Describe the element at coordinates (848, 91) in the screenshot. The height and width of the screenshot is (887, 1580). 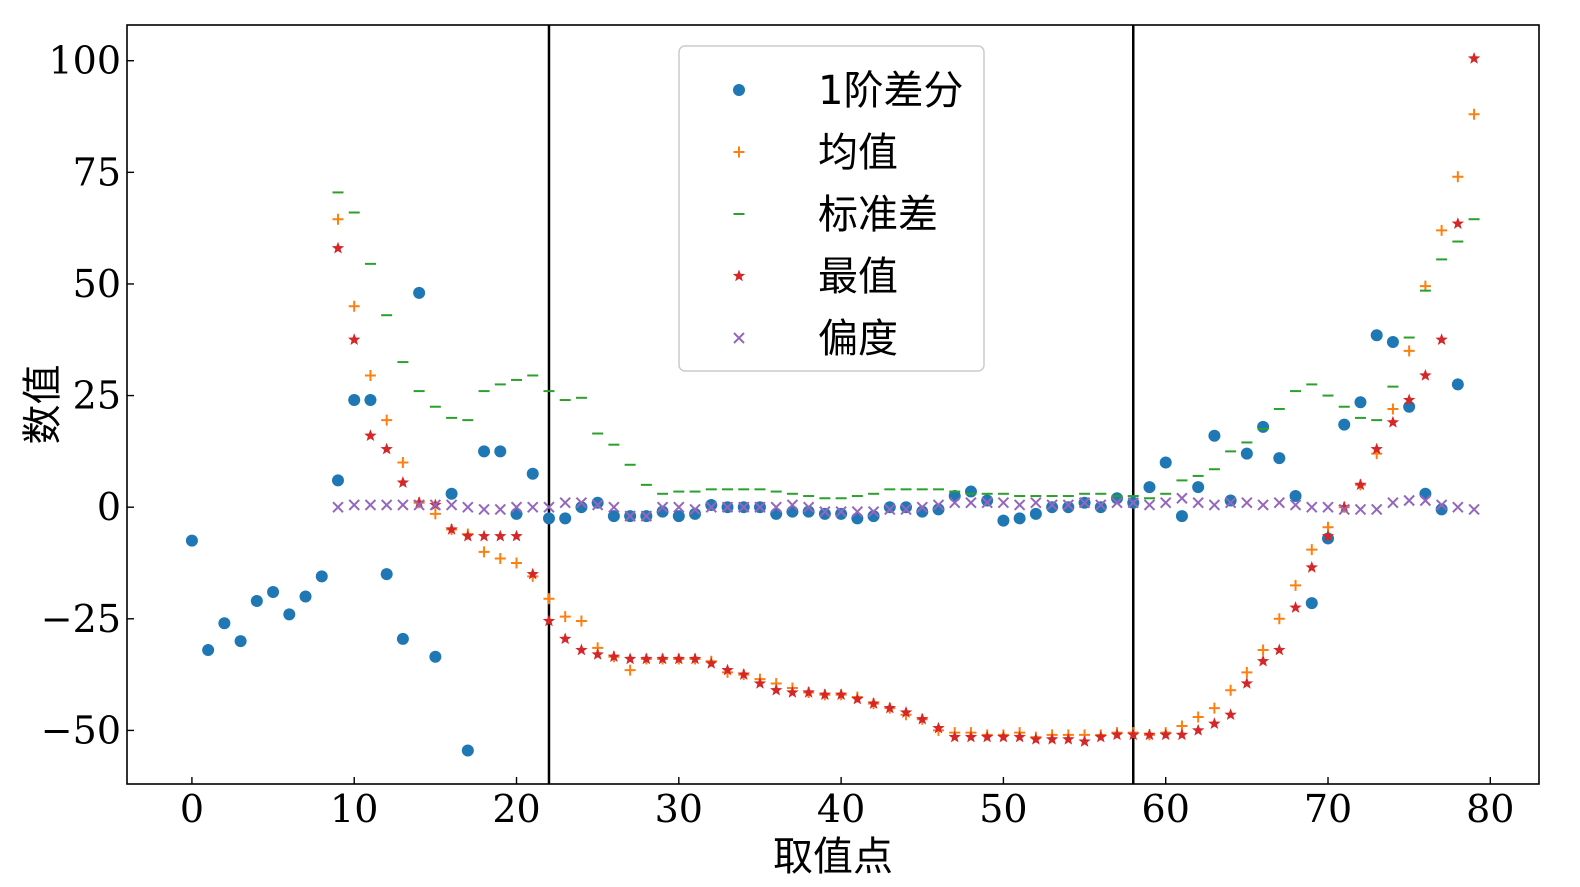
I see `legend-item-0: 1阶差分` at that location.